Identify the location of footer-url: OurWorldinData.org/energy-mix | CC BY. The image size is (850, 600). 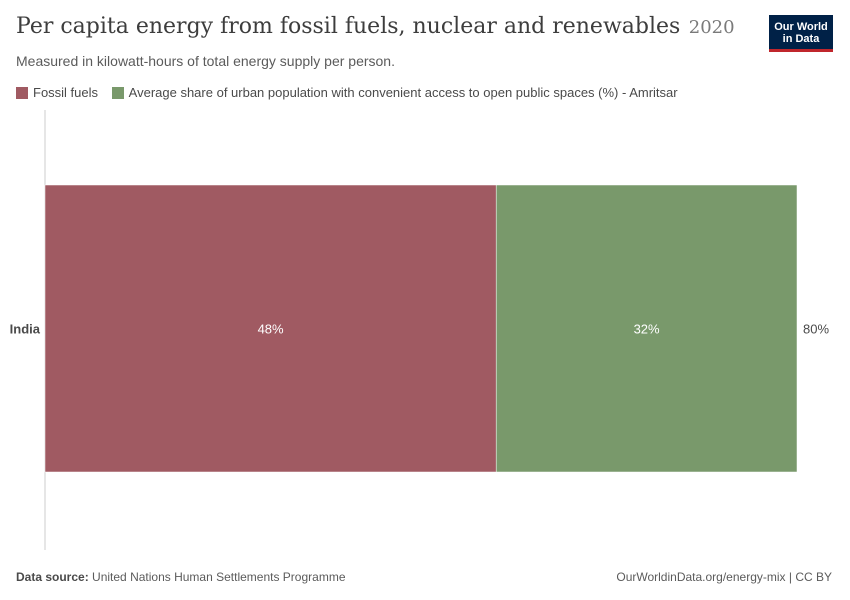
(724, 577).